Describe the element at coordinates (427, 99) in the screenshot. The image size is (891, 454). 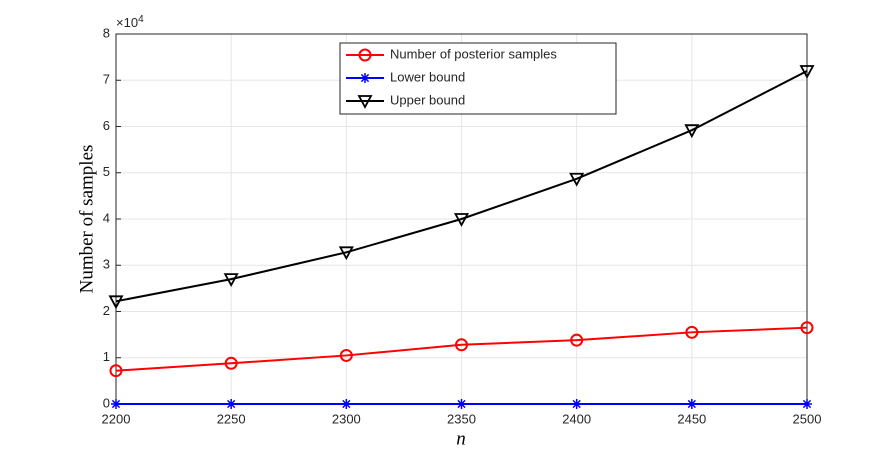
I see `legend-label: Upper bound` at that location.